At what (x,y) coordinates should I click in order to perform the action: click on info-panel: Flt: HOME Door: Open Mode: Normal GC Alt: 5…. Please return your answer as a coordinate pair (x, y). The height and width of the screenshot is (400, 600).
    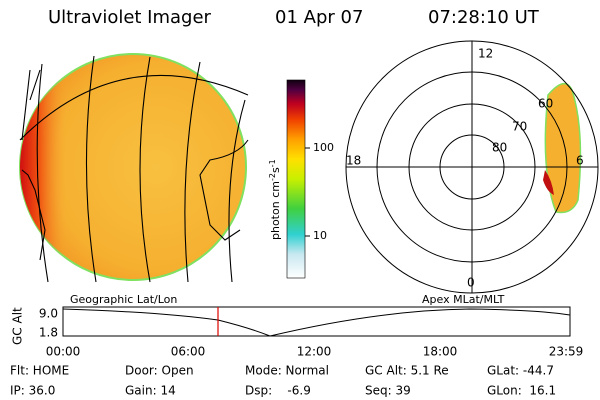
    Looking at the image, I should click on (283, 381).